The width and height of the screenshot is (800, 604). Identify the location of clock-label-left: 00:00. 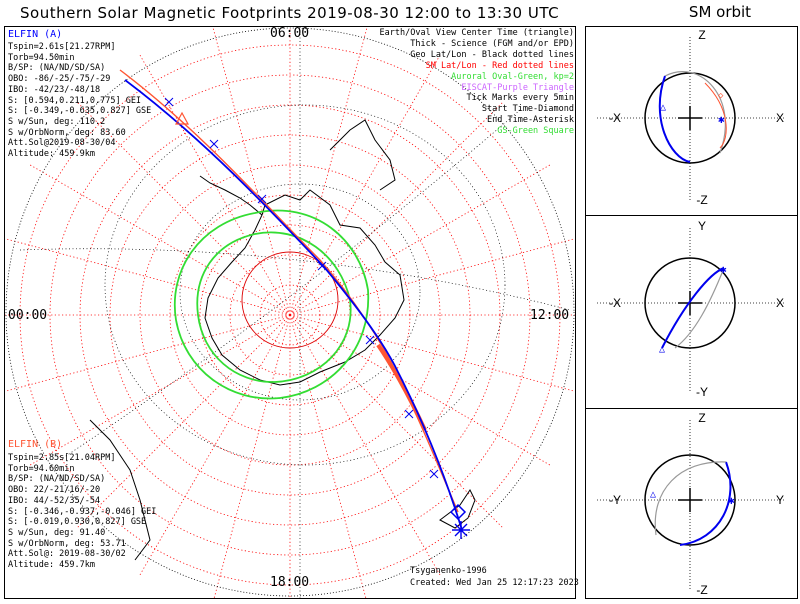
(28, 315).